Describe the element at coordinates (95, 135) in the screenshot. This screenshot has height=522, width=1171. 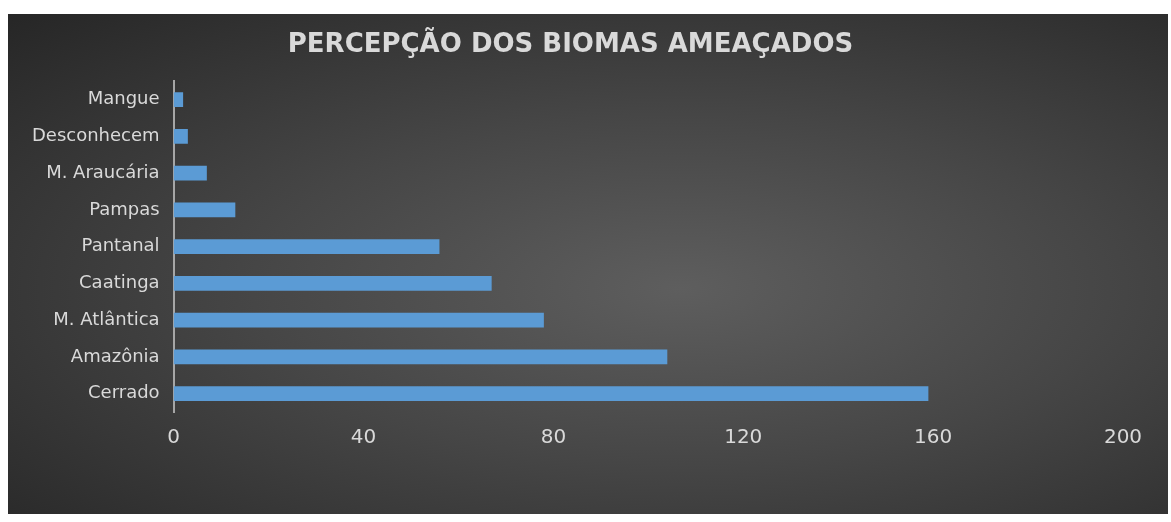
I see `y-tick-label: Desconhecem` at that location.